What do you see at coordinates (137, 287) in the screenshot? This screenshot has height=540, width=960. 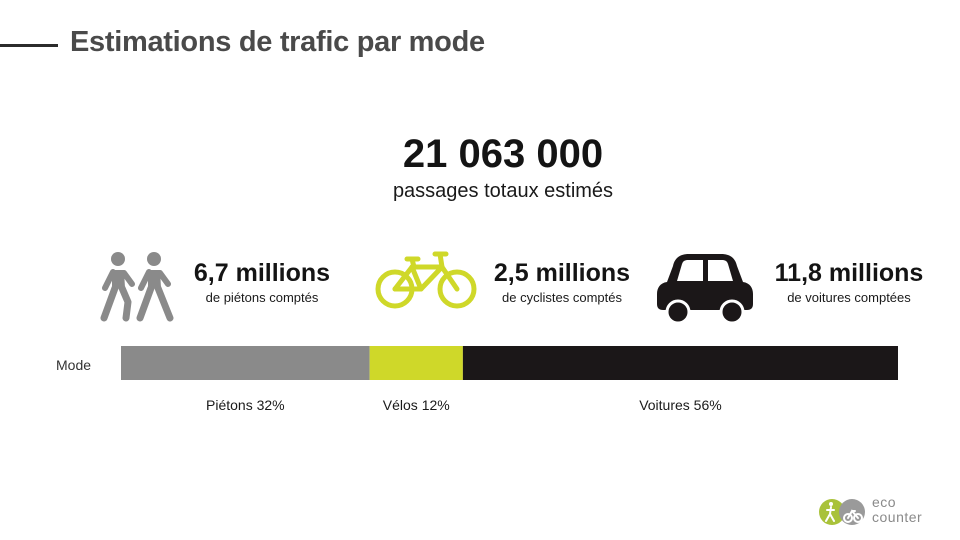 I see `pedestrians-icon` at bounding box center [137, 287].